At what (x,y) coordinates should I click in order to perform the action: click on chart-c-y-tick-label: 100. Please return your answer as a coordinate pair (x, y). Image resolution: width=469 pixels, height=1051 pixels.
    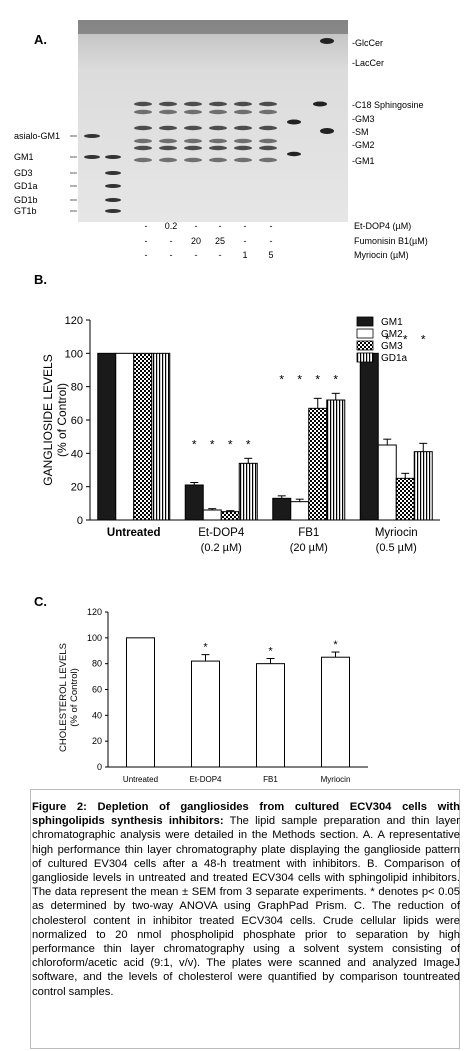
    Looking at the image, I should click on (94, 638).